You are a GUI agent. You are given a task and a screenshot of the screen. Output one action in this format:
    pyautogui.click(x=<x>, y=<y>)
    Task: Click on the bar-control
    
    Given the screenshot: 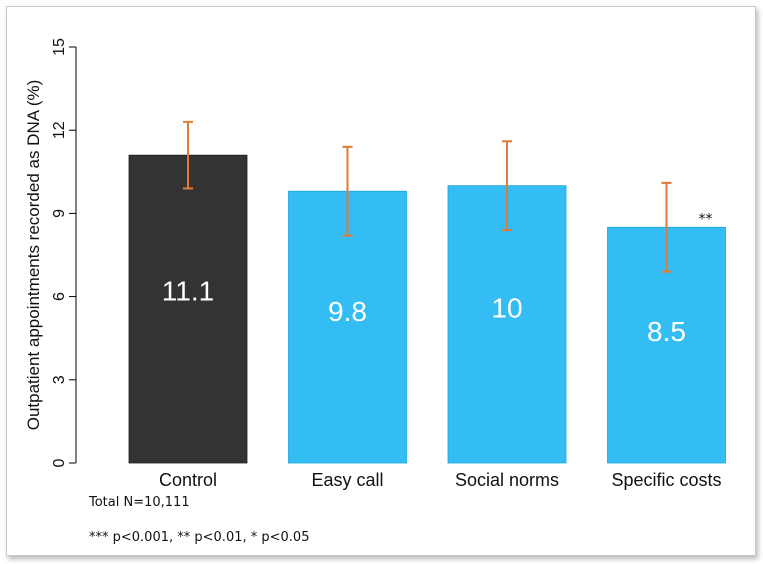 What is the action you would take?
    pyautogui.click(x=188, y=309)
    